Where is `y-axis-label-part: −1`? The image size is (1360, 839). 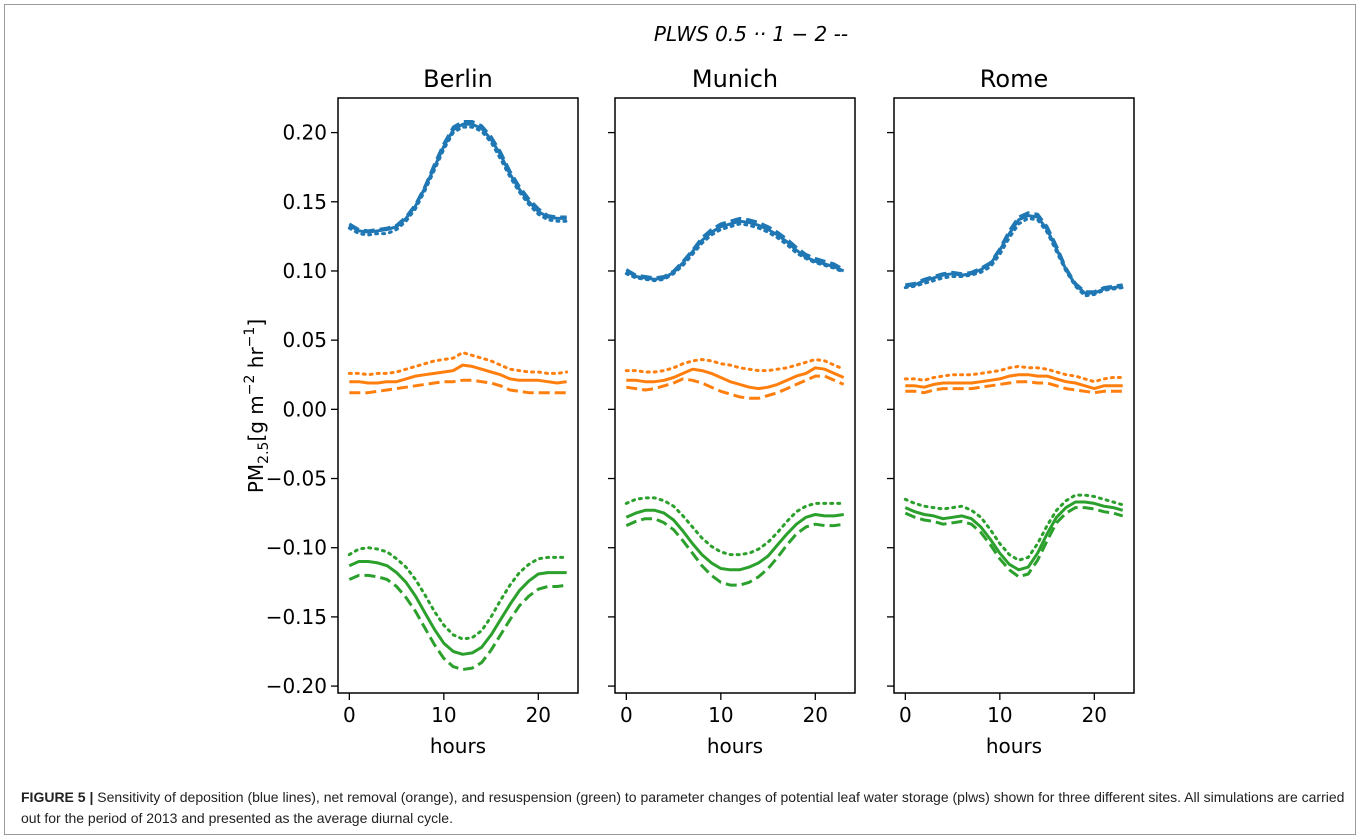
y-axis-label-part: −1 is located at coordinates (250, 337).